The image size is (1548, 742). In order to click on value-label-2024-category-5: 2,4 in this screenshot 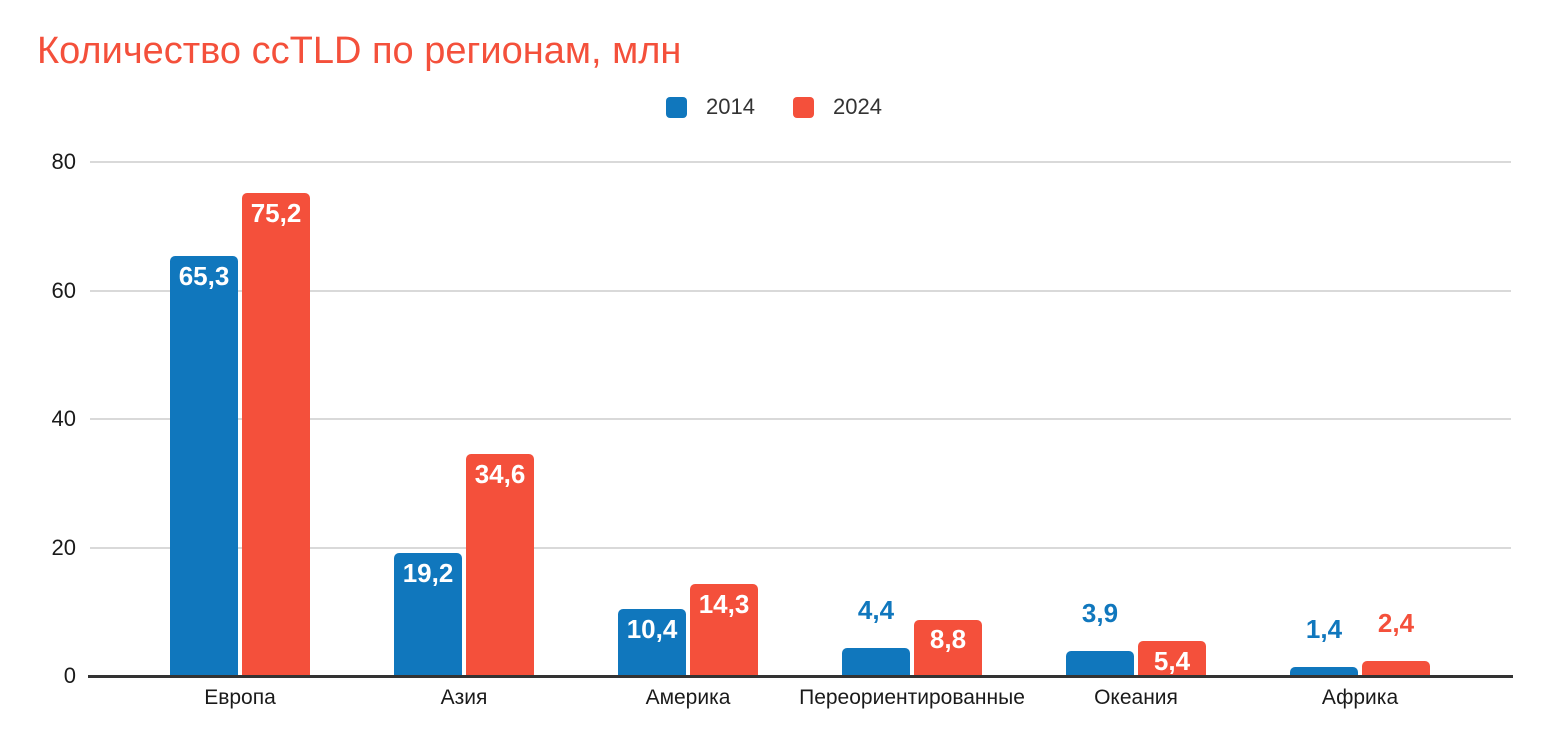, I will do `click(1396, 623)`.